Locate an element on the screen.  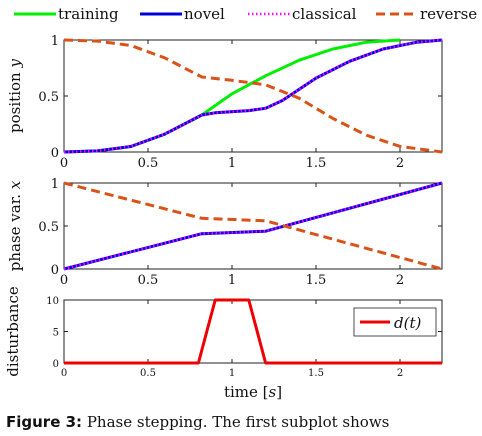
x-axis-label-unit: s is located at coordinates (272, 392).